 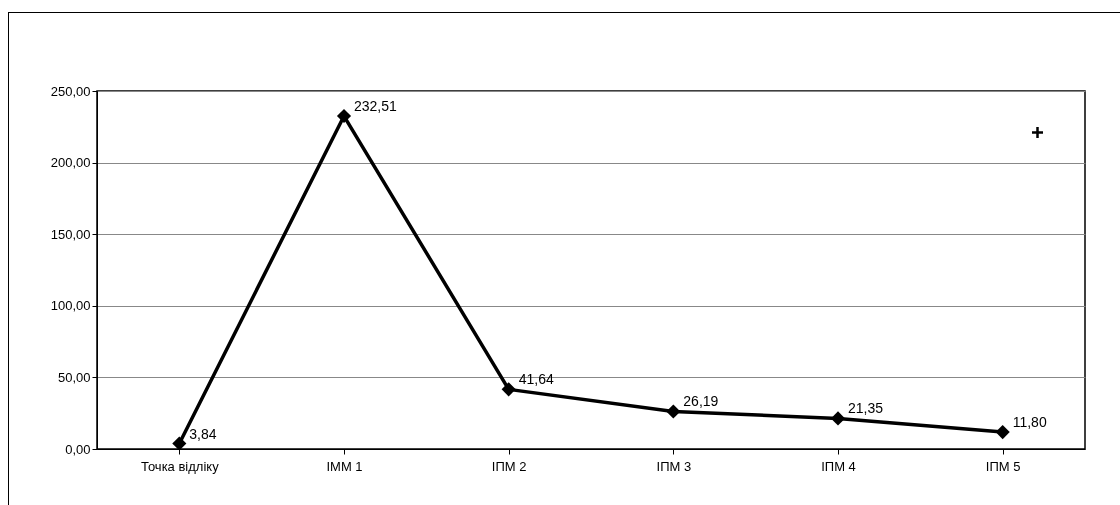 I want to click on y-tick-label: 200,00, so click(x=70, y=163).